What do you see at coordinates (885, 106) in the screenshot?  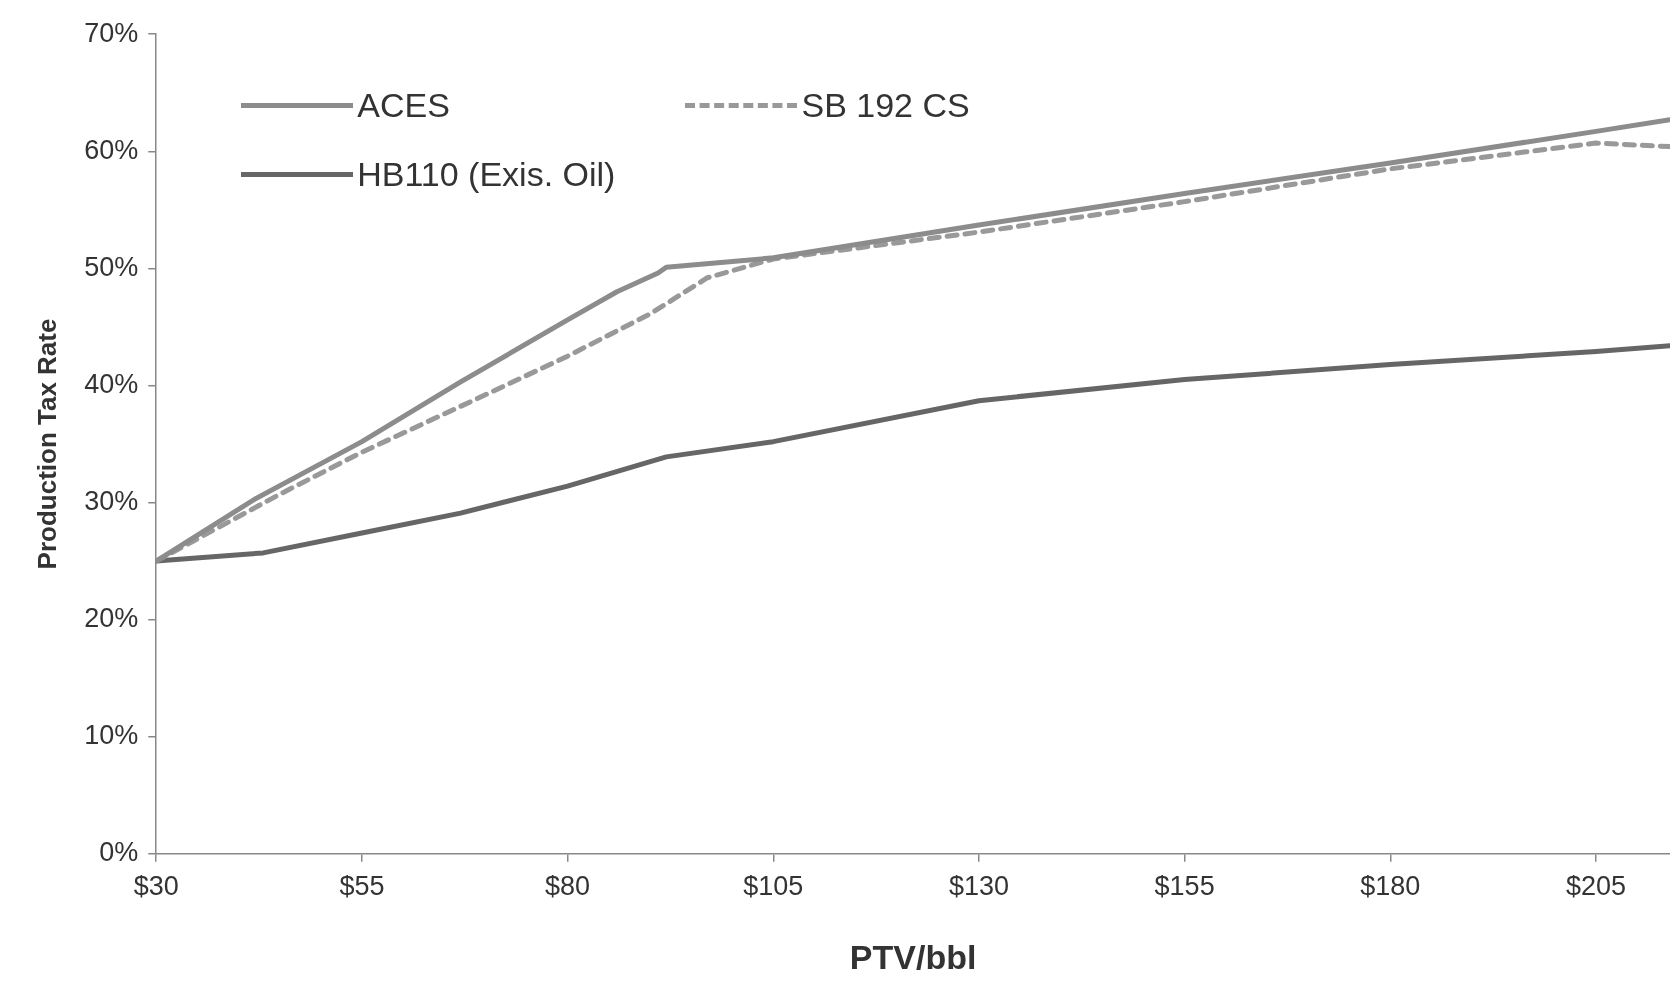 I see `legend-label: SB 192 CS` at bounding box center [885, 106].